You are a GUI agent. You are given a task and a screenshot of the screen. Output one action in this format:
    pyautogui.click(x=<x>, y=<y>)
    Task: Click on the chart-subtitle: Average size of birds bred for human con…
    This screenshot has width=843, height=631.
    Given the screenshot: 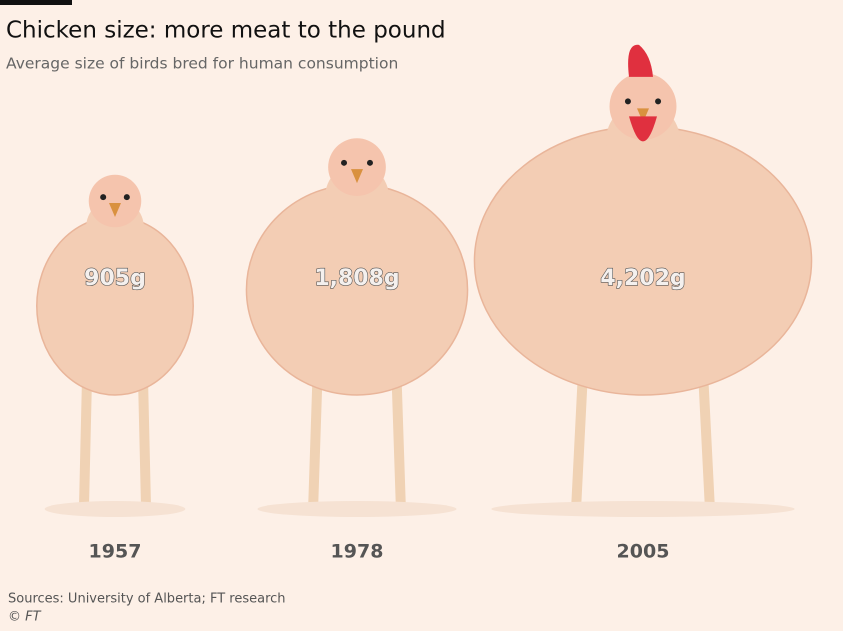 What is the action you would take?
    pyautogui.click(x=202, y=64)
    